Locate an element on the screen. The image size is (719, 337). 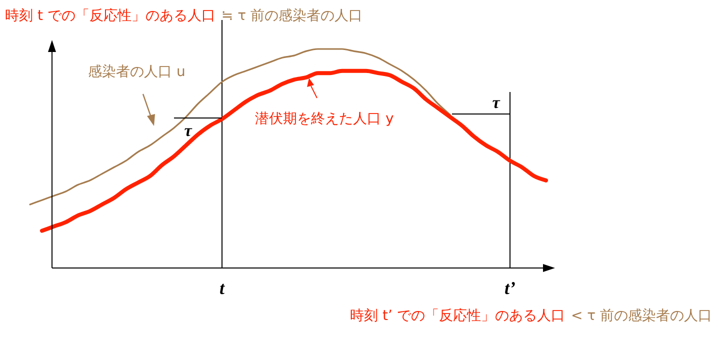
chart-subtitle: ≒ τ 前の感染者の人口 is located at coordinates (291, 16).